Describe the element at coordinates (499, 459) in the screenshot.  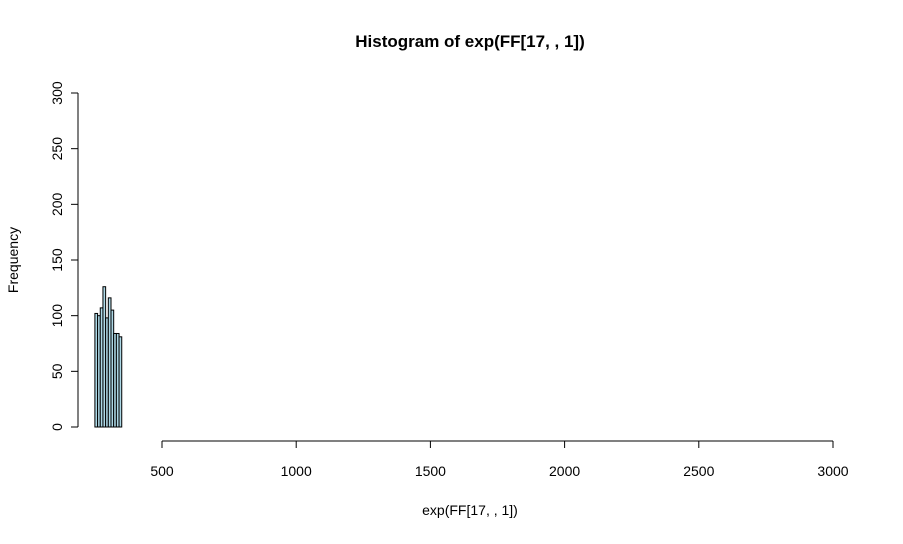
I see `x-axis: 500 1000 1500 2000 2500 3000` at that location.